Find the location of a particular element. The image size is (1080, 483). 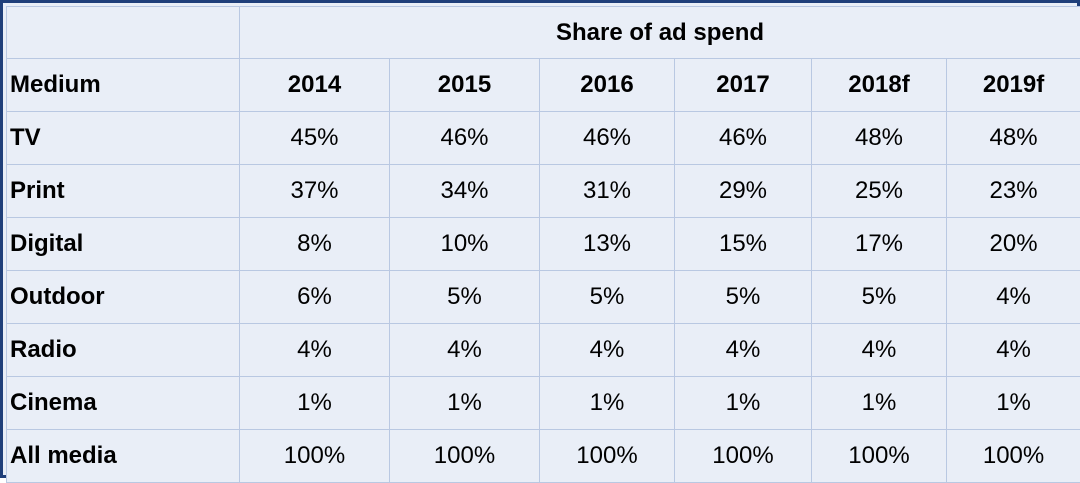

column-header: 2016 is located at coordinates (607, 85).